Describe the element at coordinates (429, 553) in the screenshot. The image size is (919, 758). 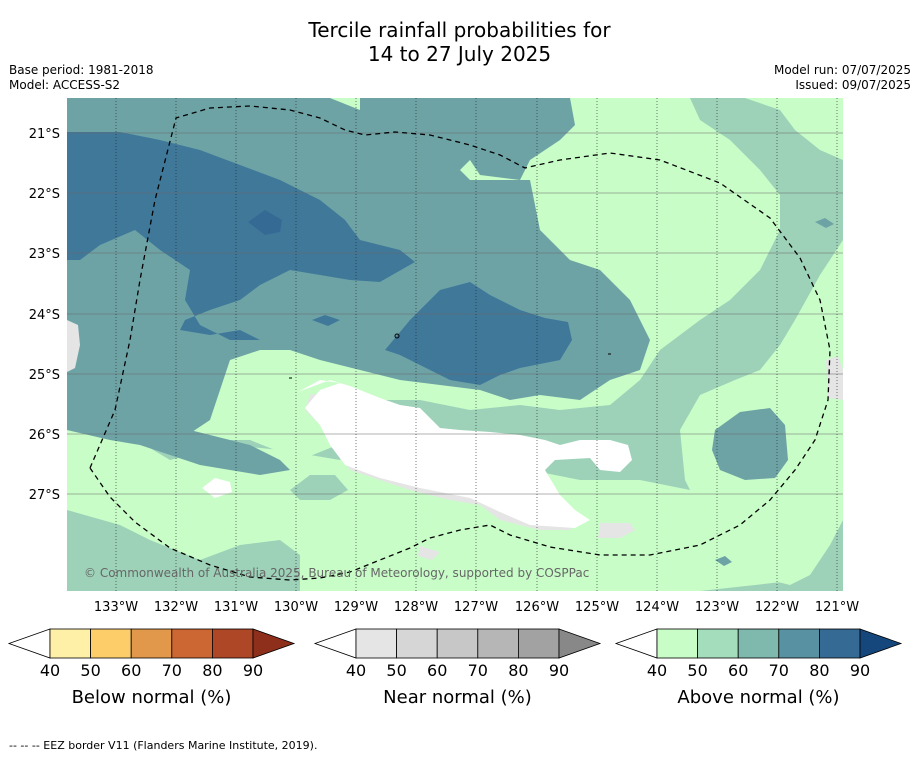
I see `near-40-bottom-patch` at that location.